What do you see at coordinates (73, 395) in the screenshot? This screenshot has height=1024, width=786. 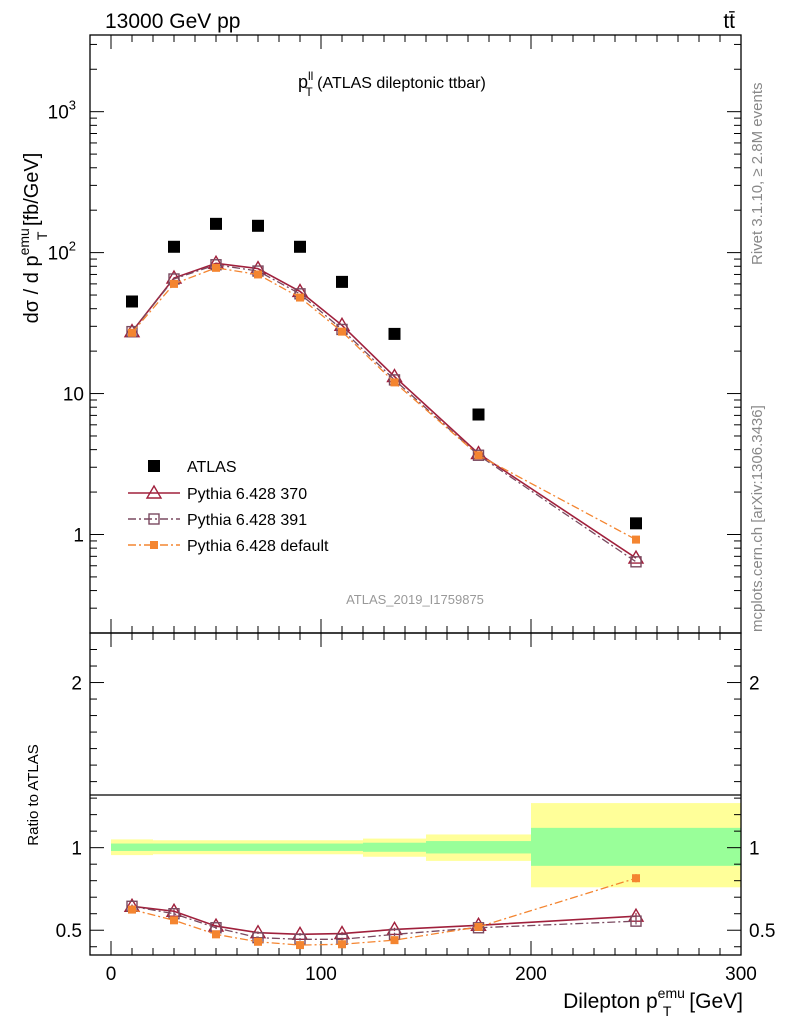 I see `main-y-tick-label: 10` at bounding box center [73, 395].